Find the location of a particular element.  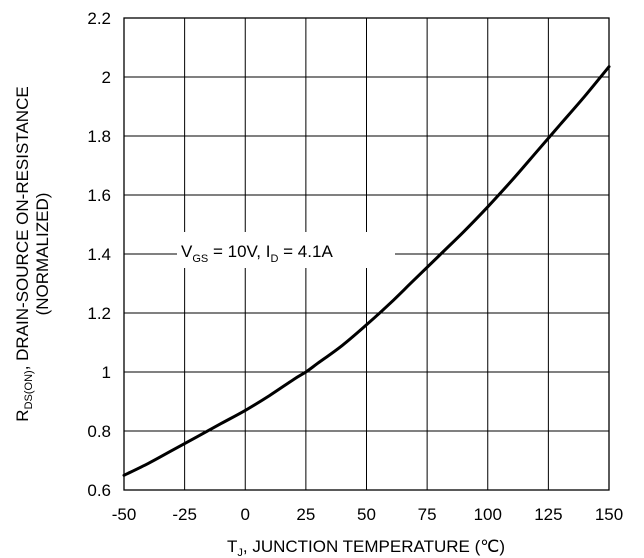

y-tick-label: 1.2 is located at coordinates (99, 313).